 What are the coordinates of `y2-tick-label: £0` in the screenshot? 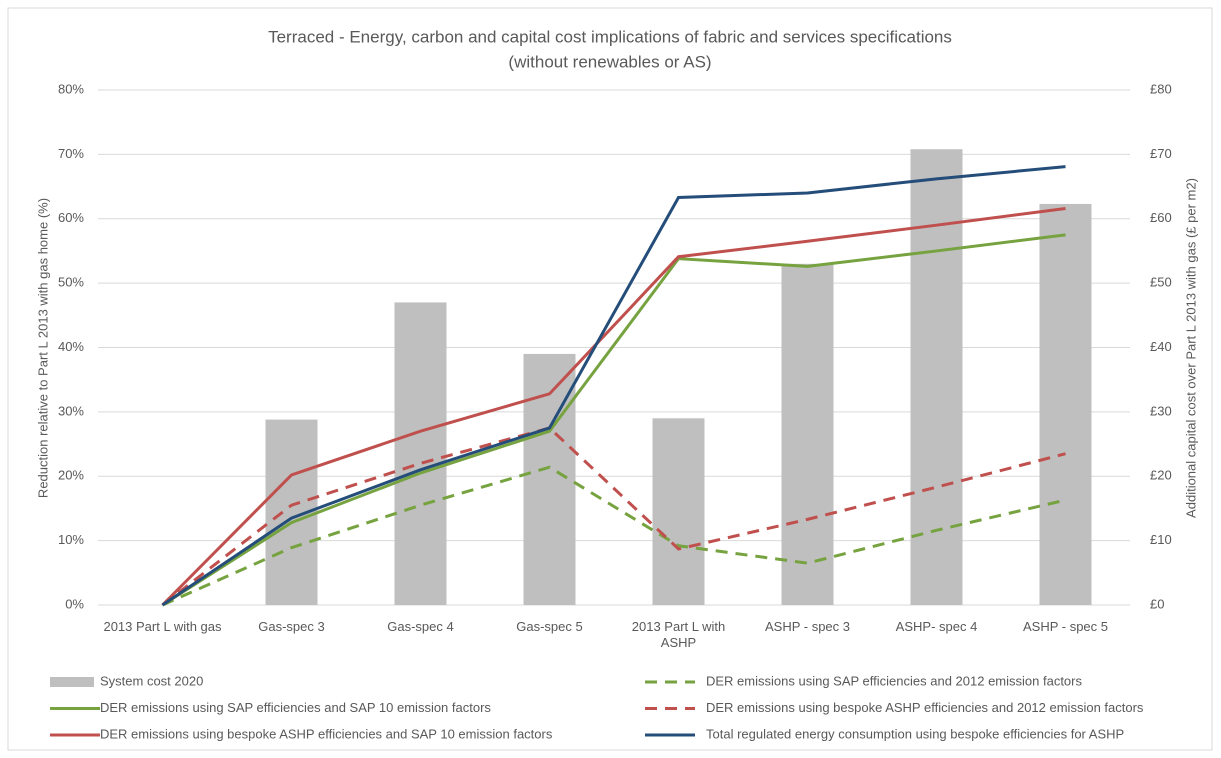 It's located at (1157, 603).